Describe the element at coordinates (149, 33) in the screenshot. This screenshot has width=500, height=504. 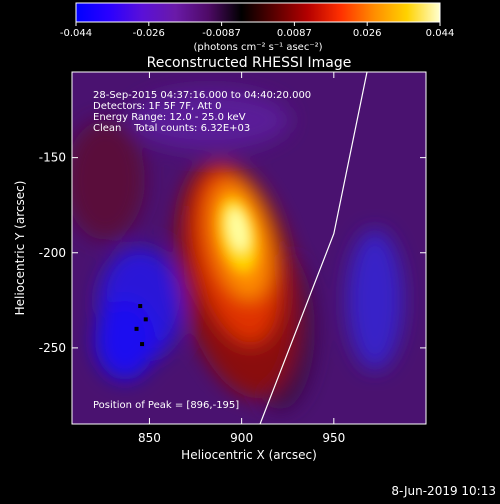
I see `colorbar-tick-label: -0.026` at that location.